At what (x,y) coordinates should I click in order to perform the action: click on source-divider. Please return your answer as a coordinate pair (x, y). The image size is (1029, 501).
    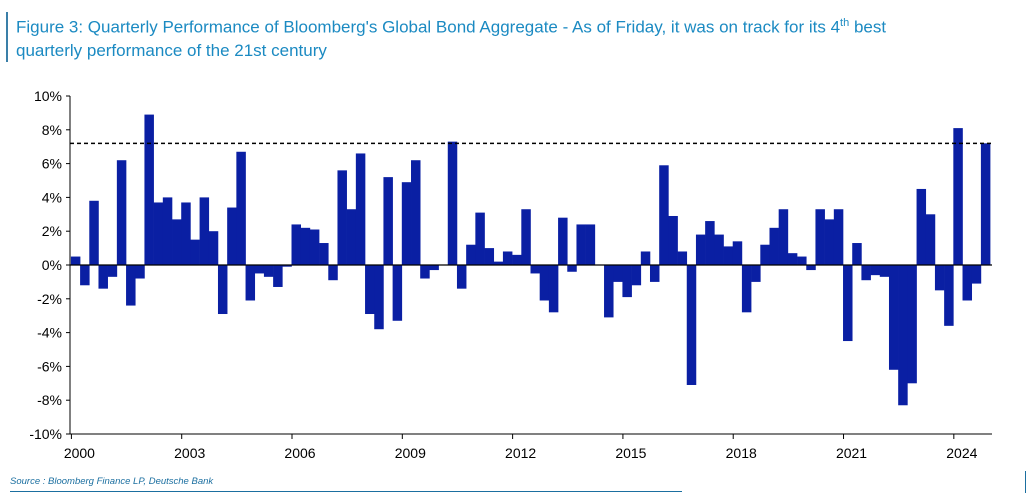
    Looking at the image, I should click on (346, 491).